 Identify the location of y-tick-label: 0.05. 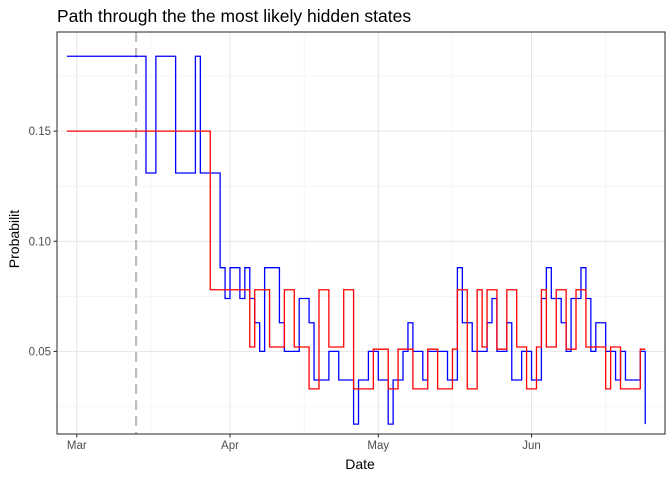
(40, 352).